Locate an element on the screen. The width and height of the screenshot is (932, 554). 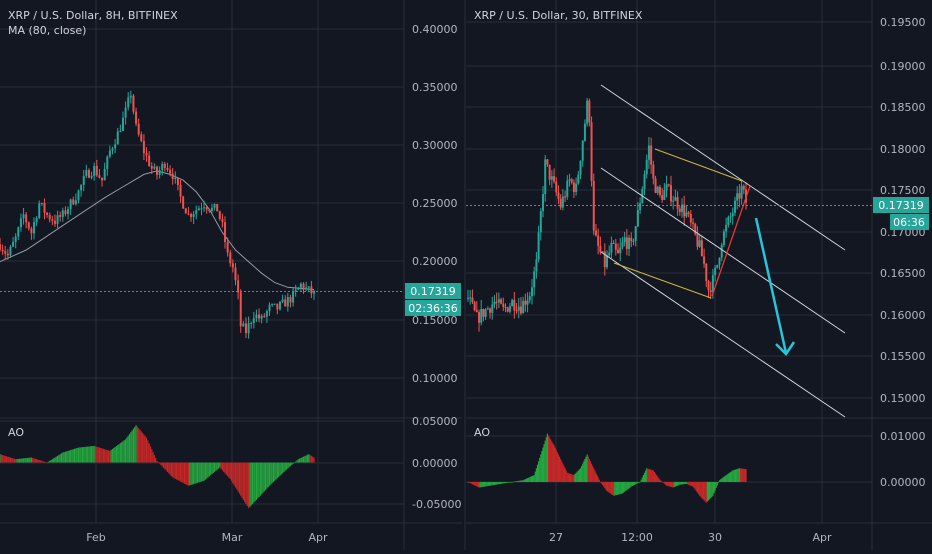
breakout-line is located at coordinates (731, 241).